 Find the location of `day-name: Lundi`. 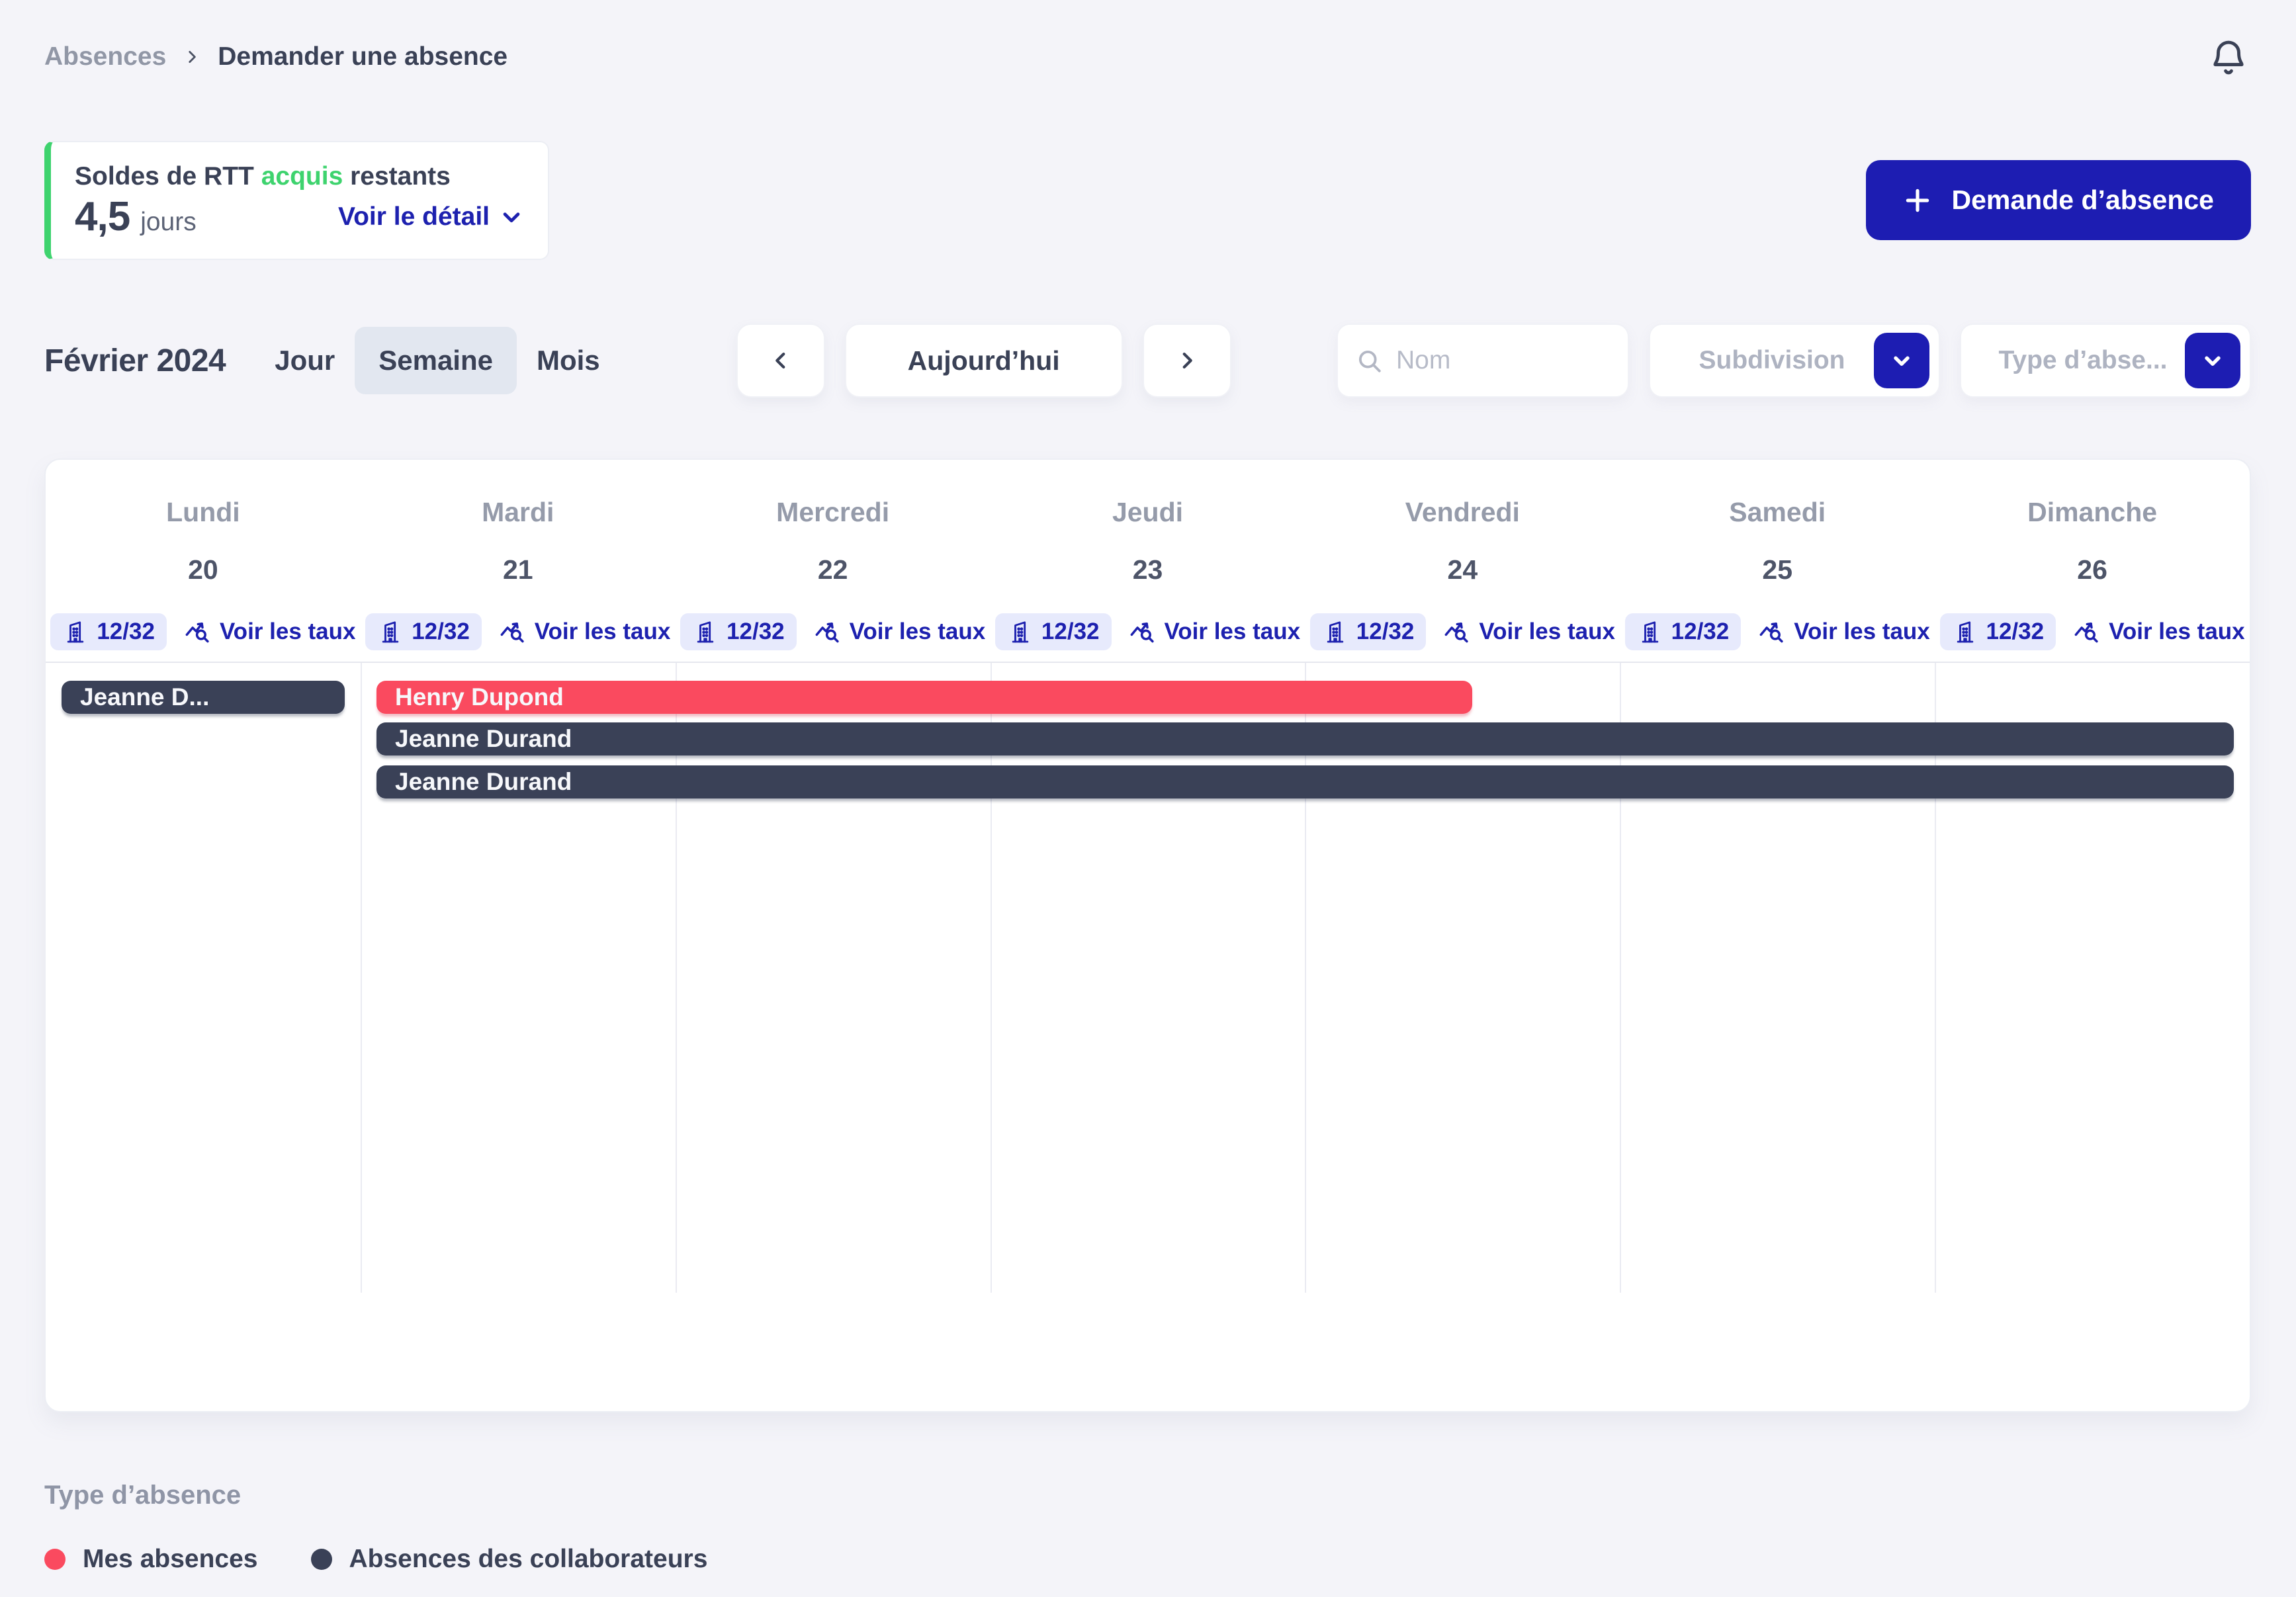

day-name: Lundi is located at coordinates (203, 512).